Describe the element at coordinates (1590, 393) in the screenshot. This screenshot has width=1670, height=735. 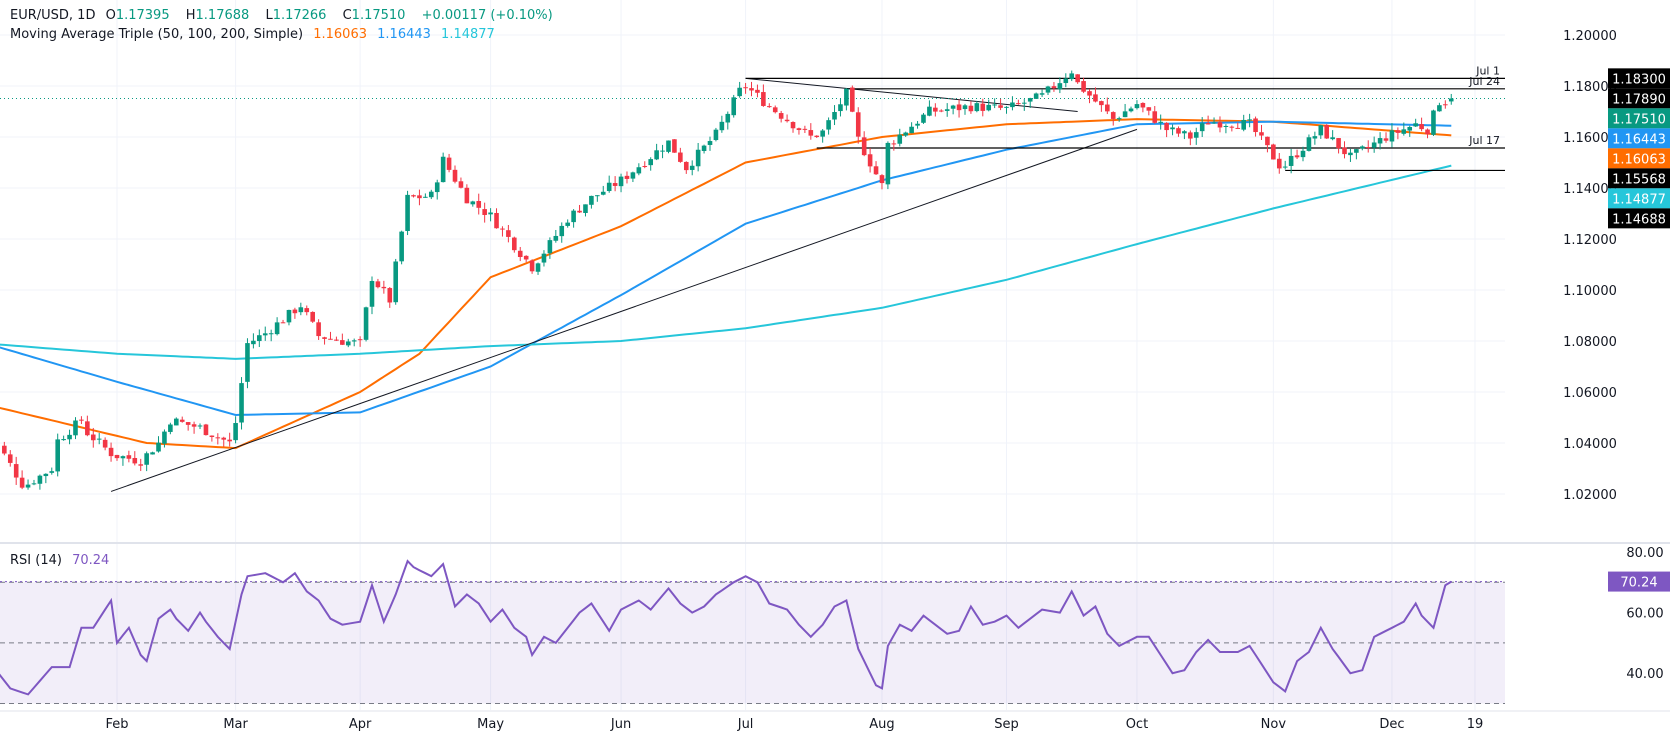
I see `price-tick-label: 1.06000` at that location.